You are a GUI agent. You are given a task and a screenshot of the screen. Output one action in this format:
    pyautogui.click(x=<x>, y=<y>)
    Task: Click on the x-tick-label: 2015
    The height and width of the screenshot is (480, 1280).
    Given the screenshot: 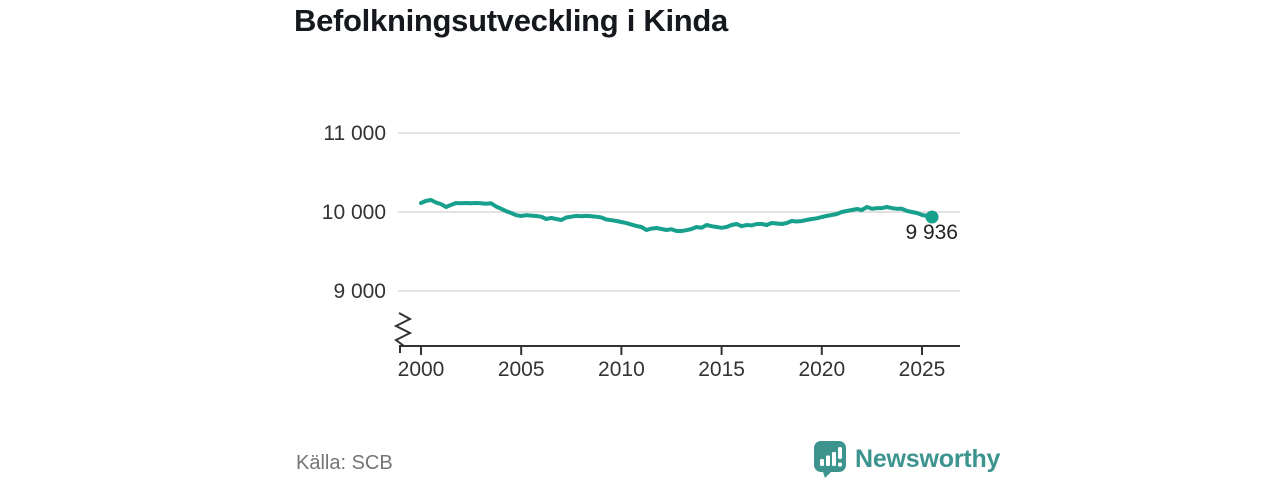 What is the action you would take?
    pyautogui.click(x=721, y=369)
    